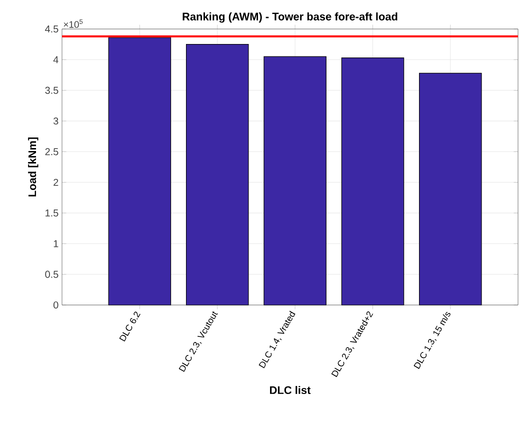 Image resolution: width=519 pixels, height=446 pixels. I want to click on y-tick-label: 2, so click(56, 182).